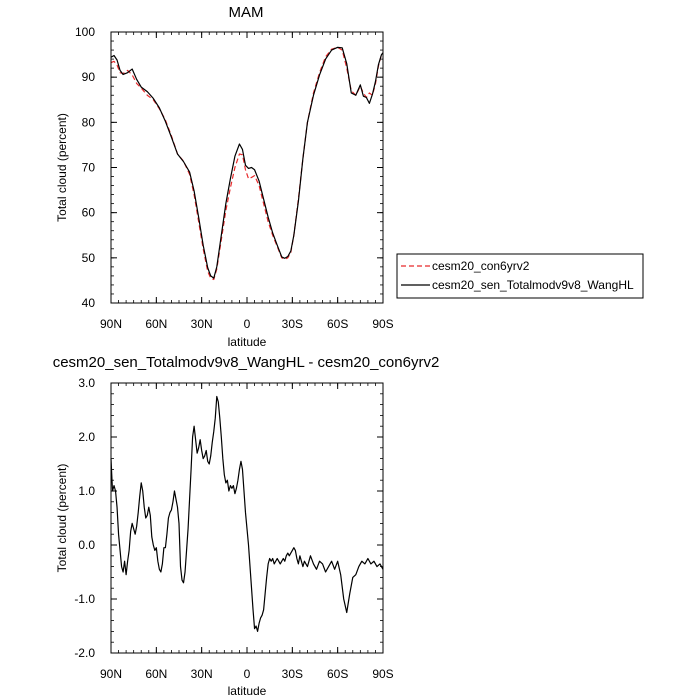 This screenshot has height=700, width=700. I want to click on legend-entry-con6yrv2: cesm20_con6yrv2, so click(481, 266).